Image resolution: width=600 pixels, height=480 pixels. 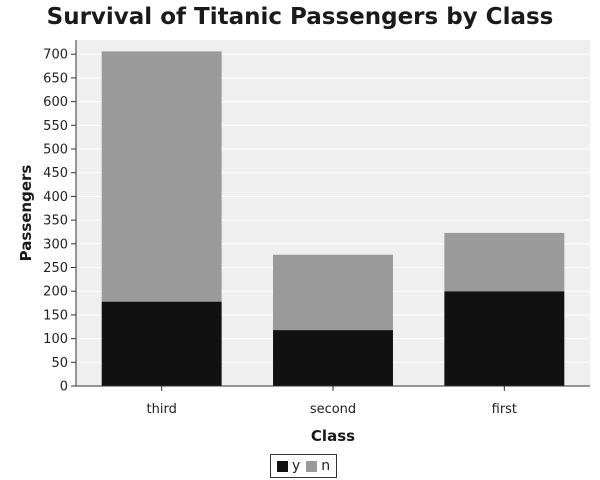 I want to click on y-tick-label: 450, so click(x=55, y=173).